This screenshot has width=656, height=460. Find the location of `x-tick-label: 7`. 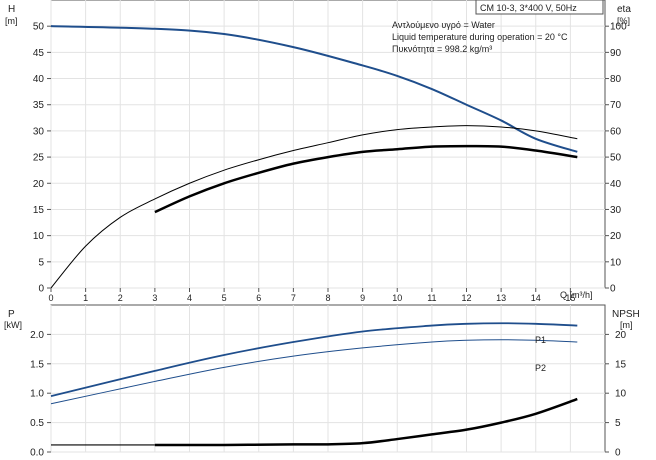

x-tick-label: 7 is located at coordinates (293, 298).